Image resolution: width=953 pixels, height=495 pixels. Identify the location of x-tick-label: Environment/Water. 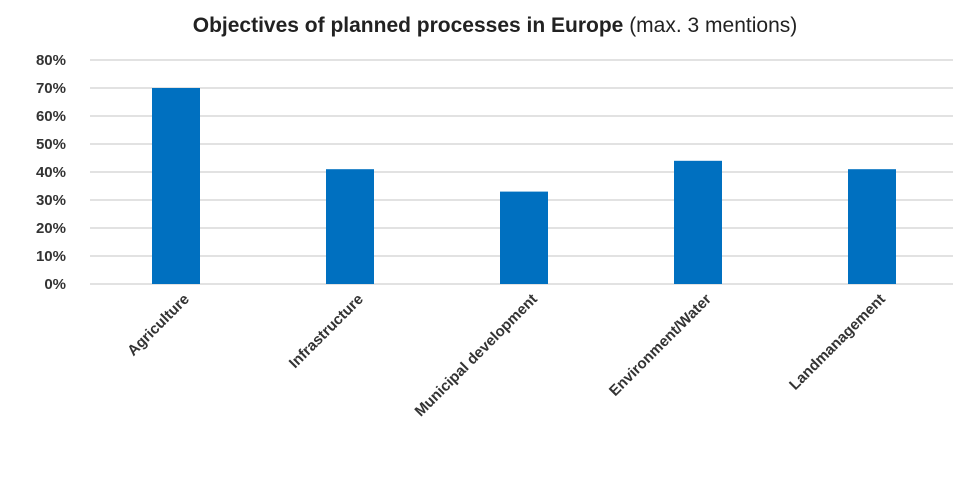
(660, 345).